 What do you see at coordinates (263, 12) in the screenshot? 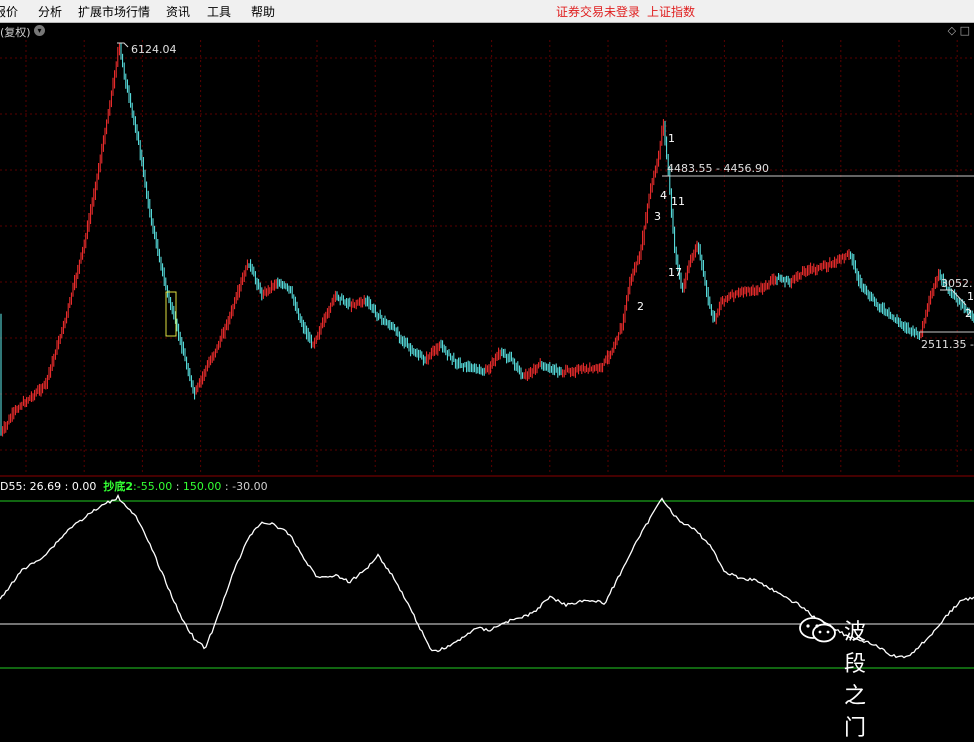
I see `menu-help: 帮助` at bounding box center [263, 12].